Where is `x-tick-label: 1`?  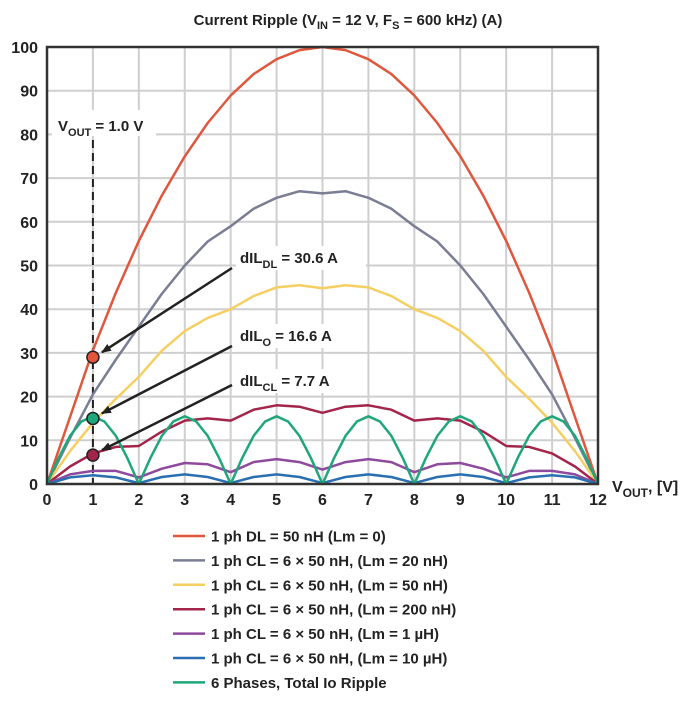
x-tick-label: 1 is located at coordinates (92, 500).